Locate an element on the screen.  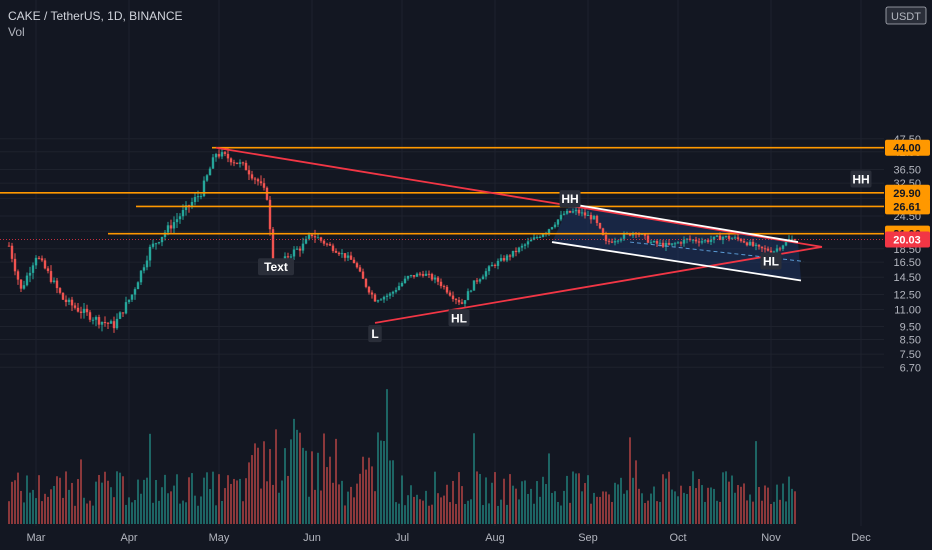
time-axis: Mar Apr May Jun Jul Aug Sep Oct Nov Dec is located at coordinates (449, 538).